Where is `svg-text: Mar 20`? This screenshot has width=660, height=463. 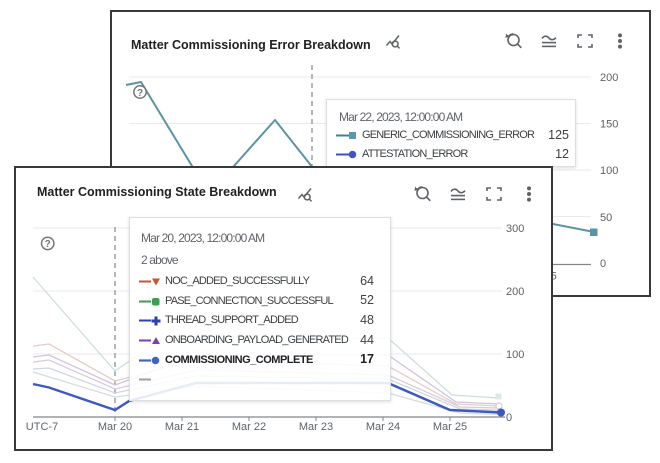 svg-text: Mar 20 is located at coordinates (115, 427).